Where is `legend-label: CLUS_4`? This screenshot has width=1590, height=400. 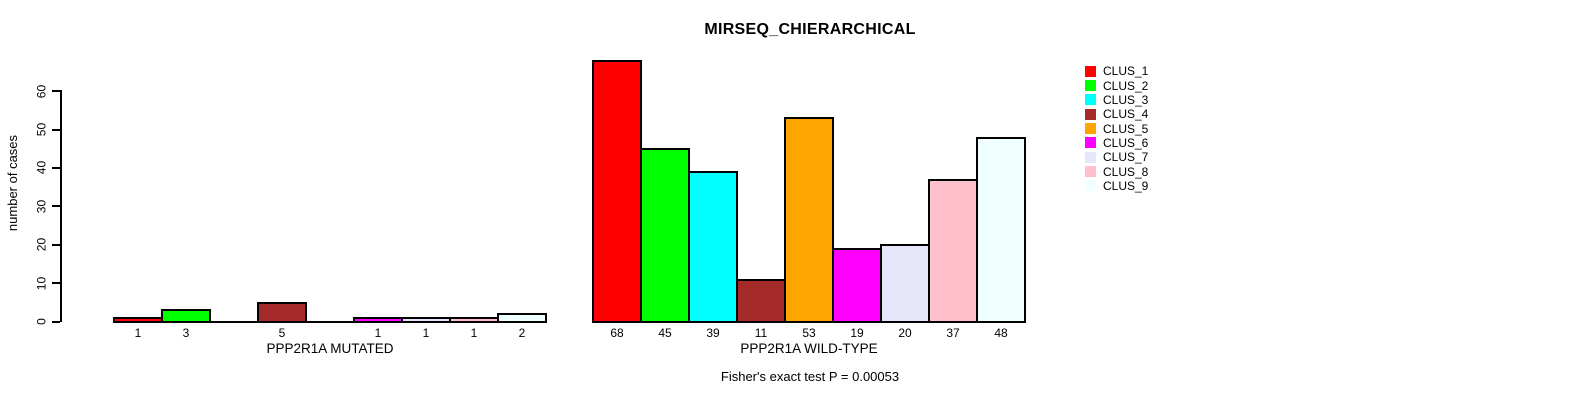
legend-label: CLUS_4 is located at coordinates (1126, 114).